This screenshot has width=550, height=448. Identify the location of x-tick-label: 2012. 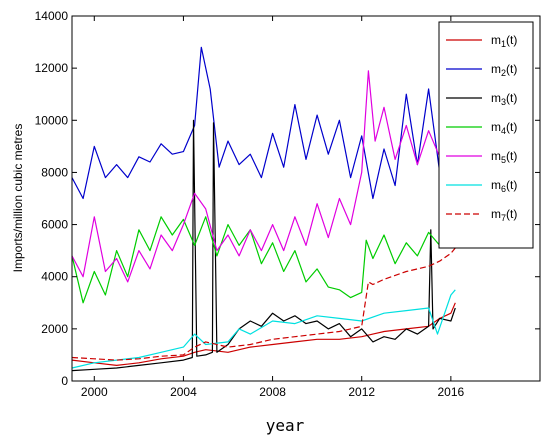
(361, 392).